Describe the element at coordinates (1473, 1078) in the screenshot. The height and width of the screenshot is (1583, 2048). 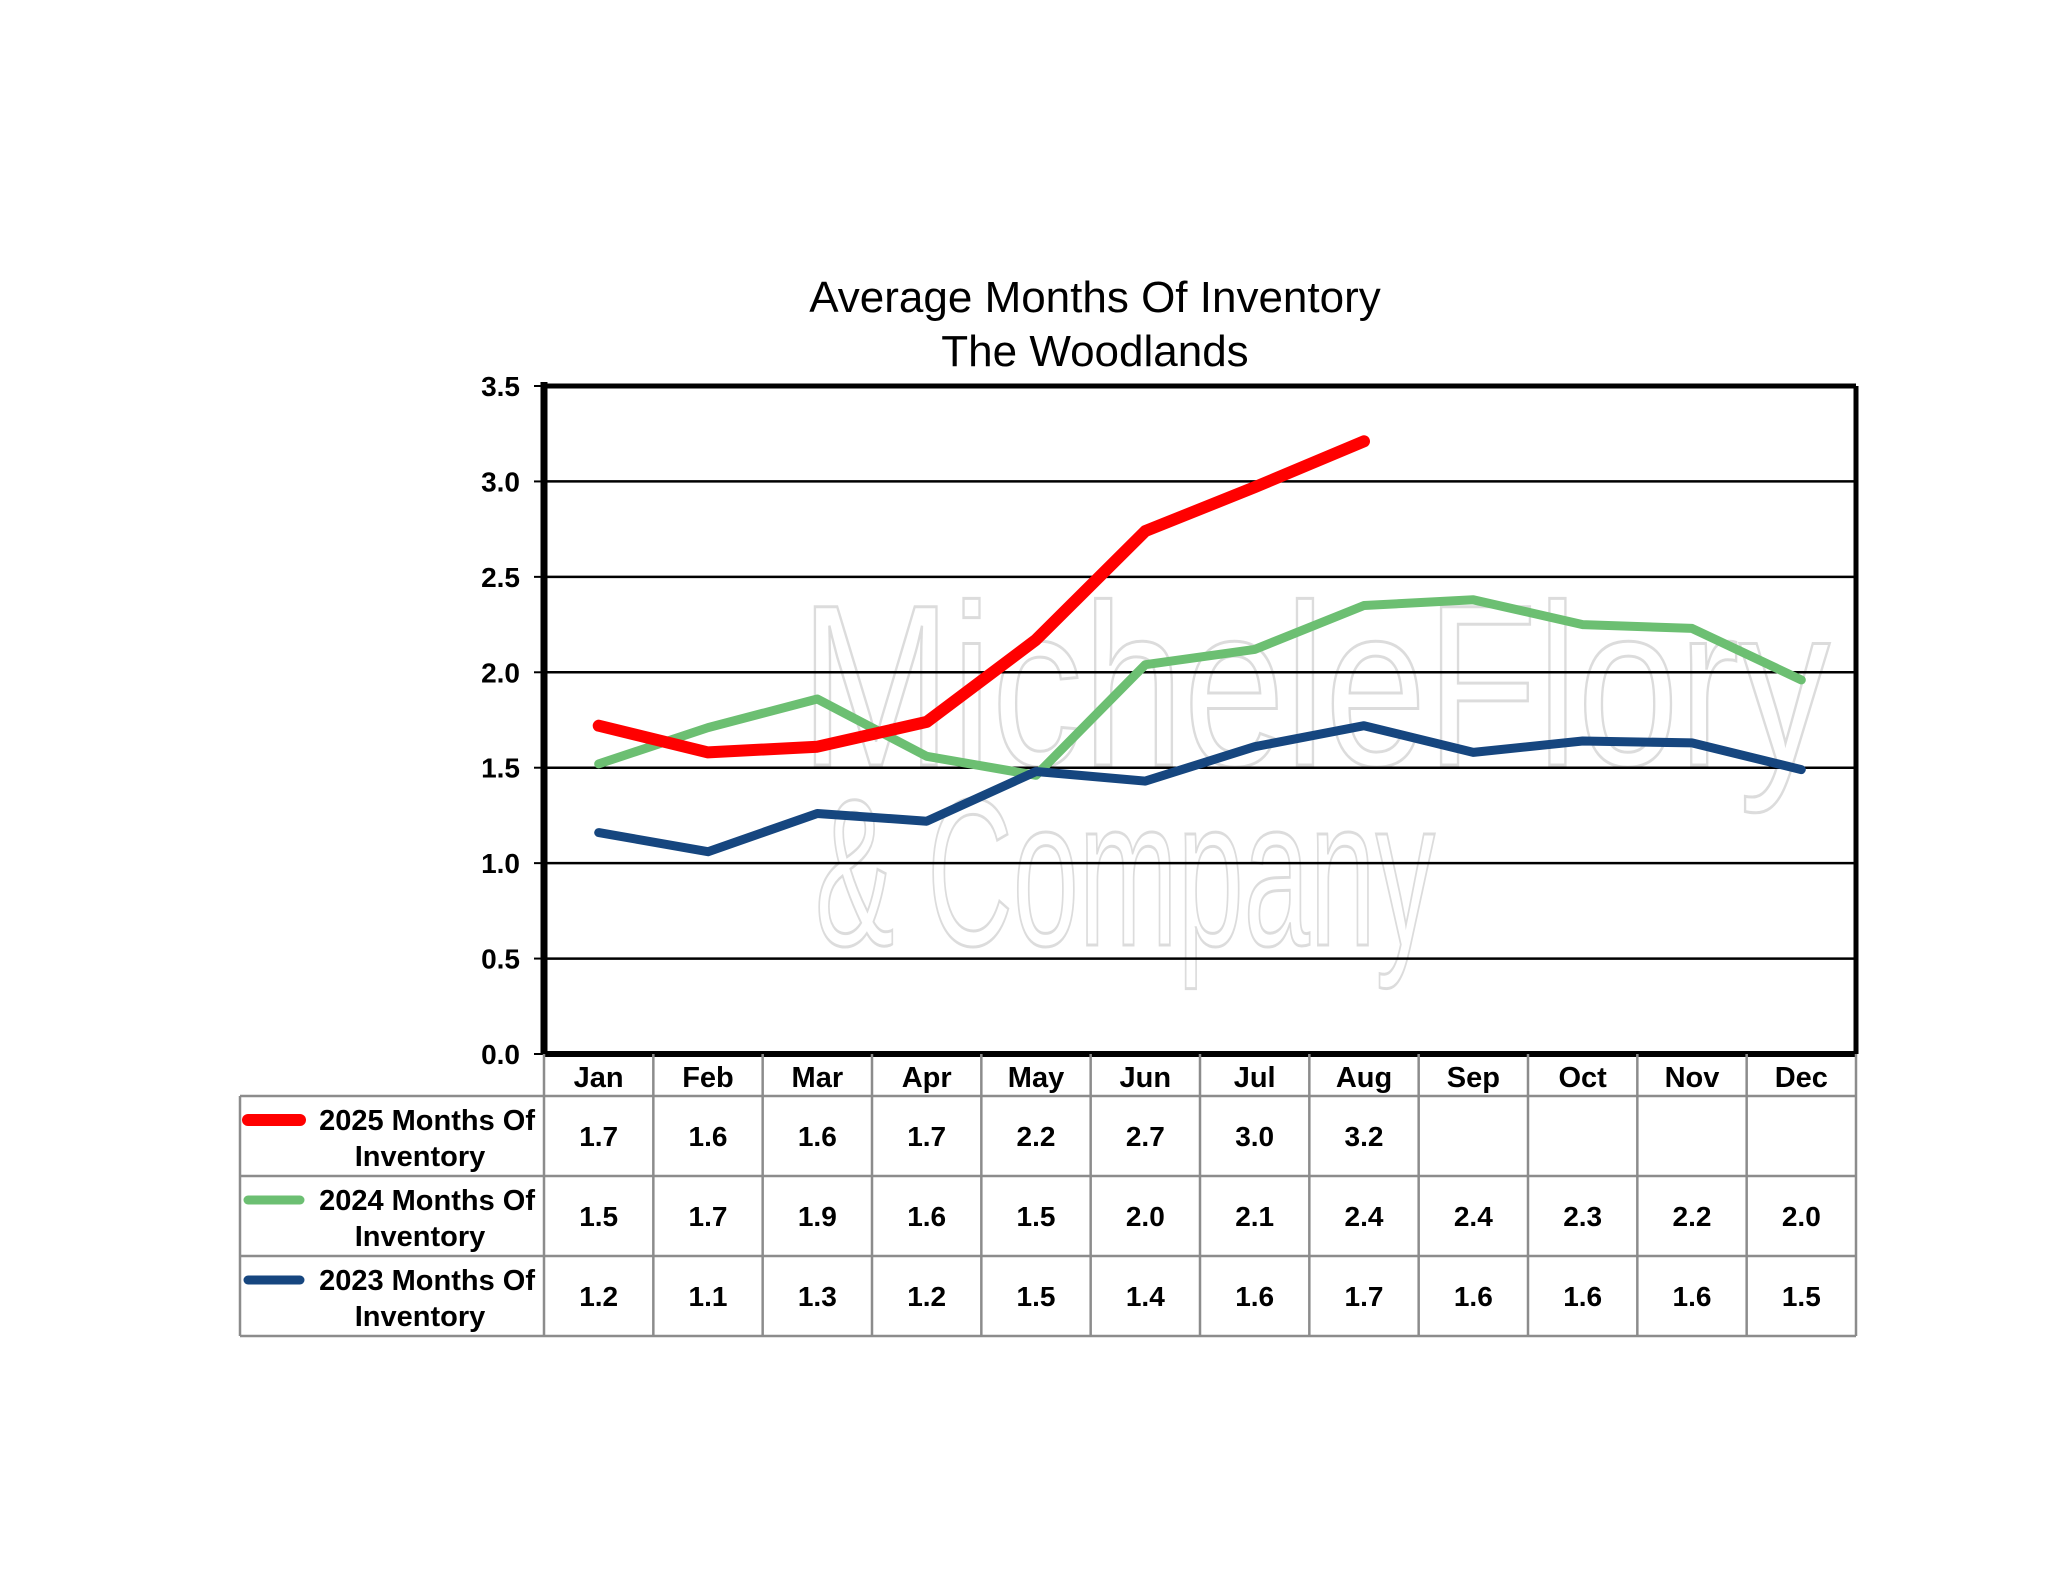
I see `x-category-label: Sep` at that location.